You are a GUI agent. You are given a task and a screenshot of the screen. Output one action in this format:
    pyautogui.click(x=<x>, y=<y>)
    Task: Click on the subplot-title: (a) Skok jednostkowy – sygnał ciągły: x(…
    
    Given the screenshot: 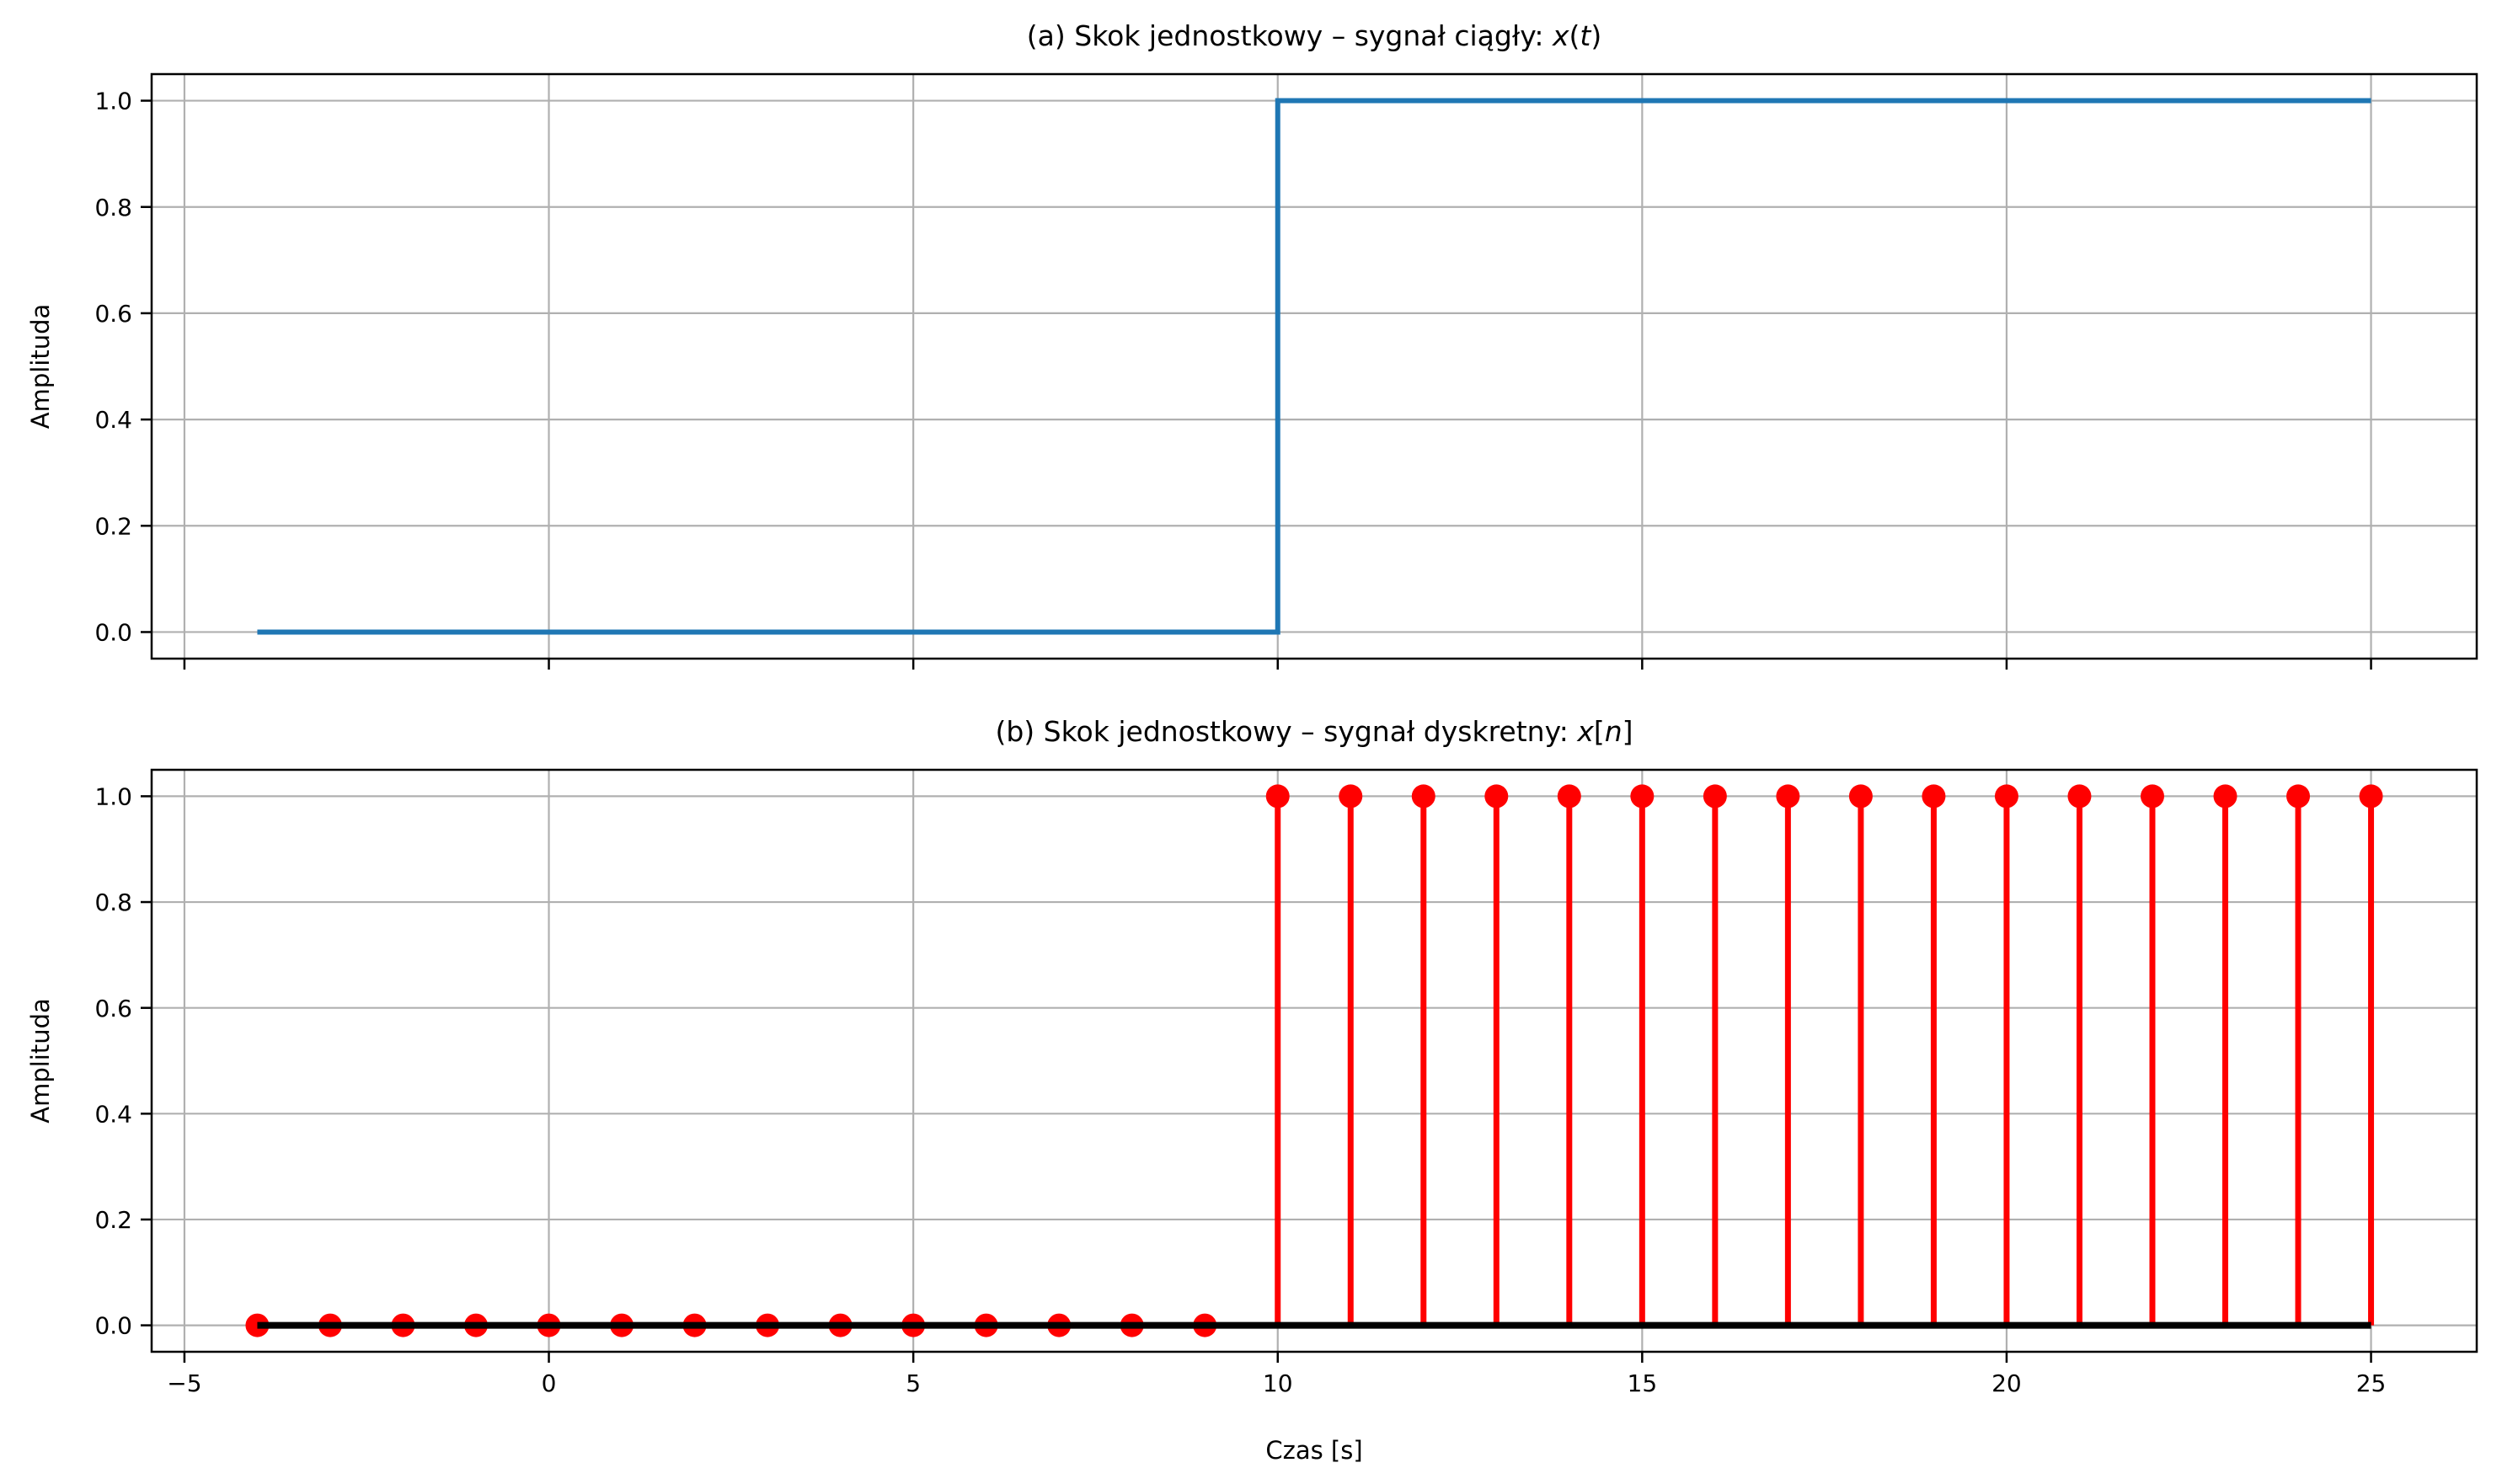 What is the action you would take?
    pyautogui.click(x=1314, y=36)
    